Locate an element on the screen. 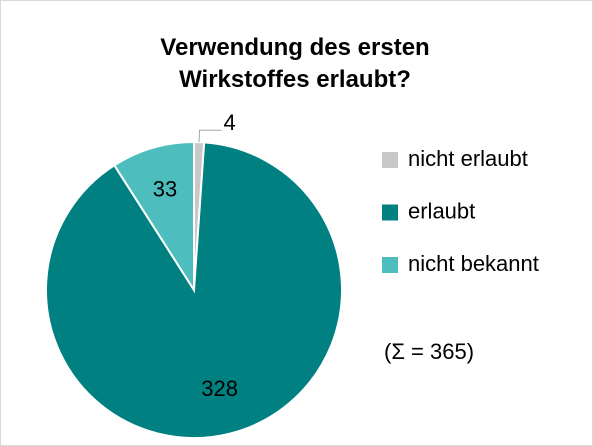 This screenshot has height=446, width=593. annotation: (Σ = 365) is located at coordinates (429, 351).